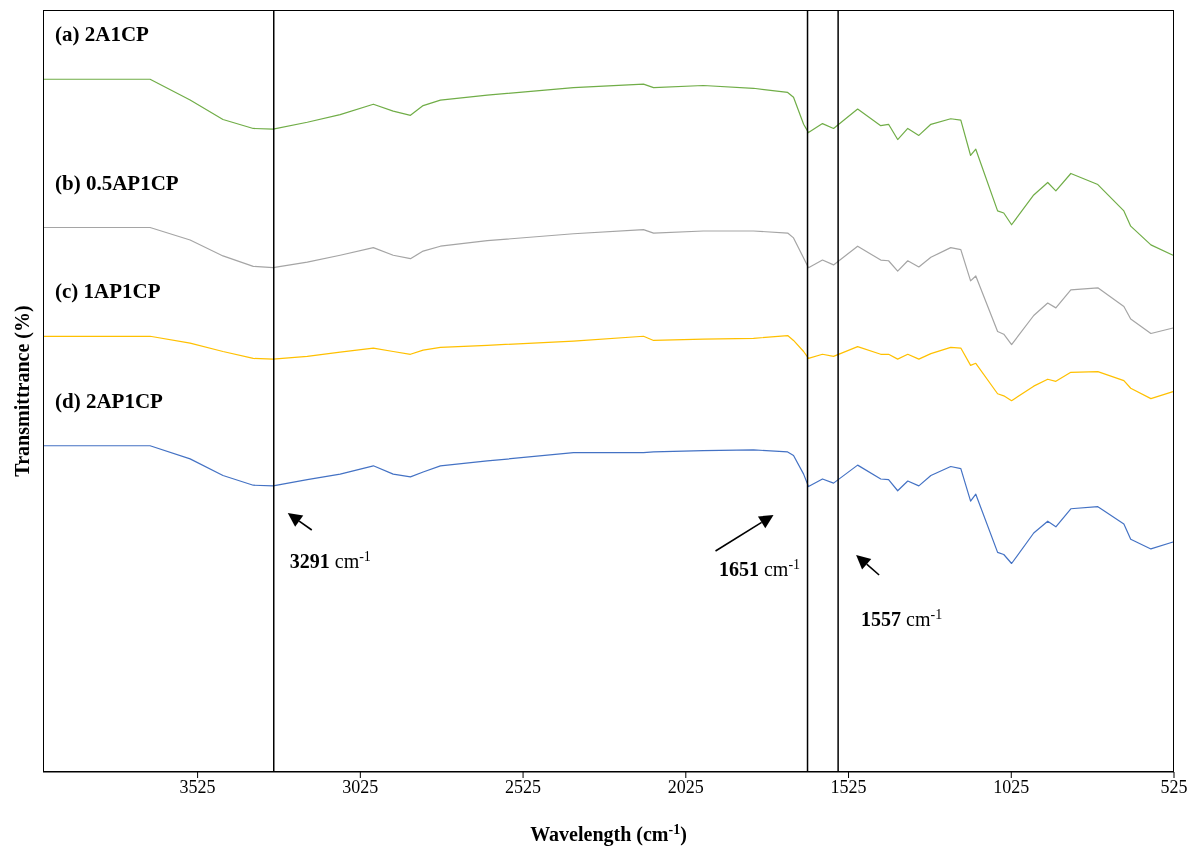 The height and width of the screenshot is (858, 1197). Describe the element at coordinates (360, 786) in the screenshot. I see `x-tick-label: 3025` at that location.